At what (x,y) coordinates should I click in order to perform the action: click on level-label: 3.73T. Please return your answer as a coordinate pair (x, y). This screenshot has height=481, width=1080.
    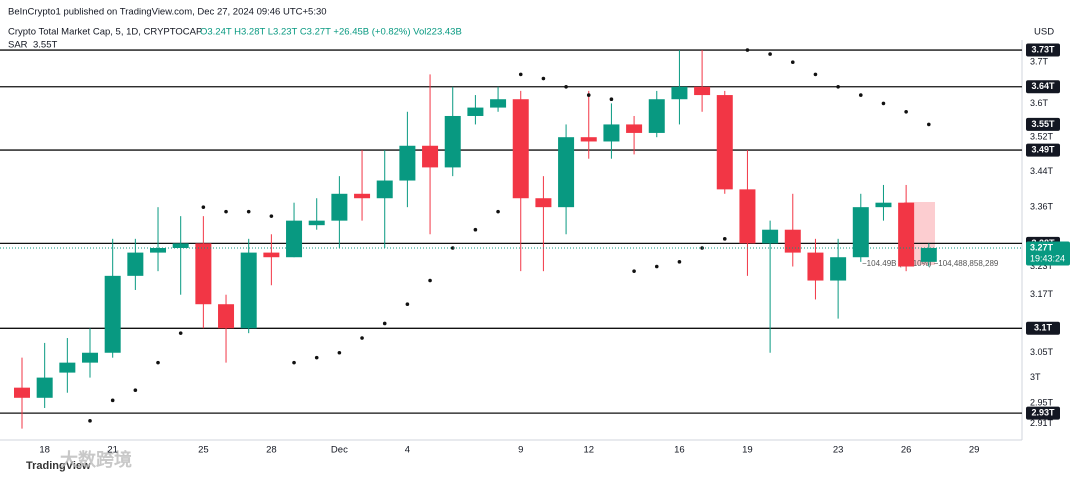
    Looking at the image, I should click on (1043, 49).